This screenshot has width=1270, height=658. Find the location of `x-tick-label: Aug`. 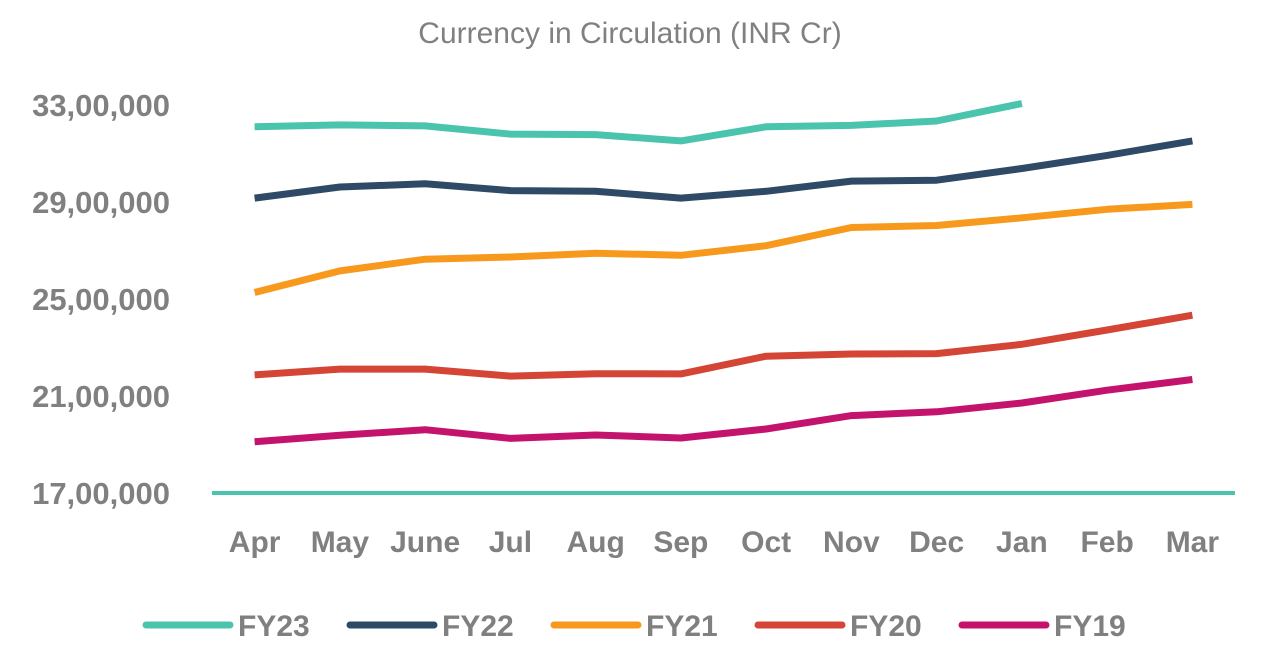

x-tick-label: Aug is located at coordinates (595, 542).